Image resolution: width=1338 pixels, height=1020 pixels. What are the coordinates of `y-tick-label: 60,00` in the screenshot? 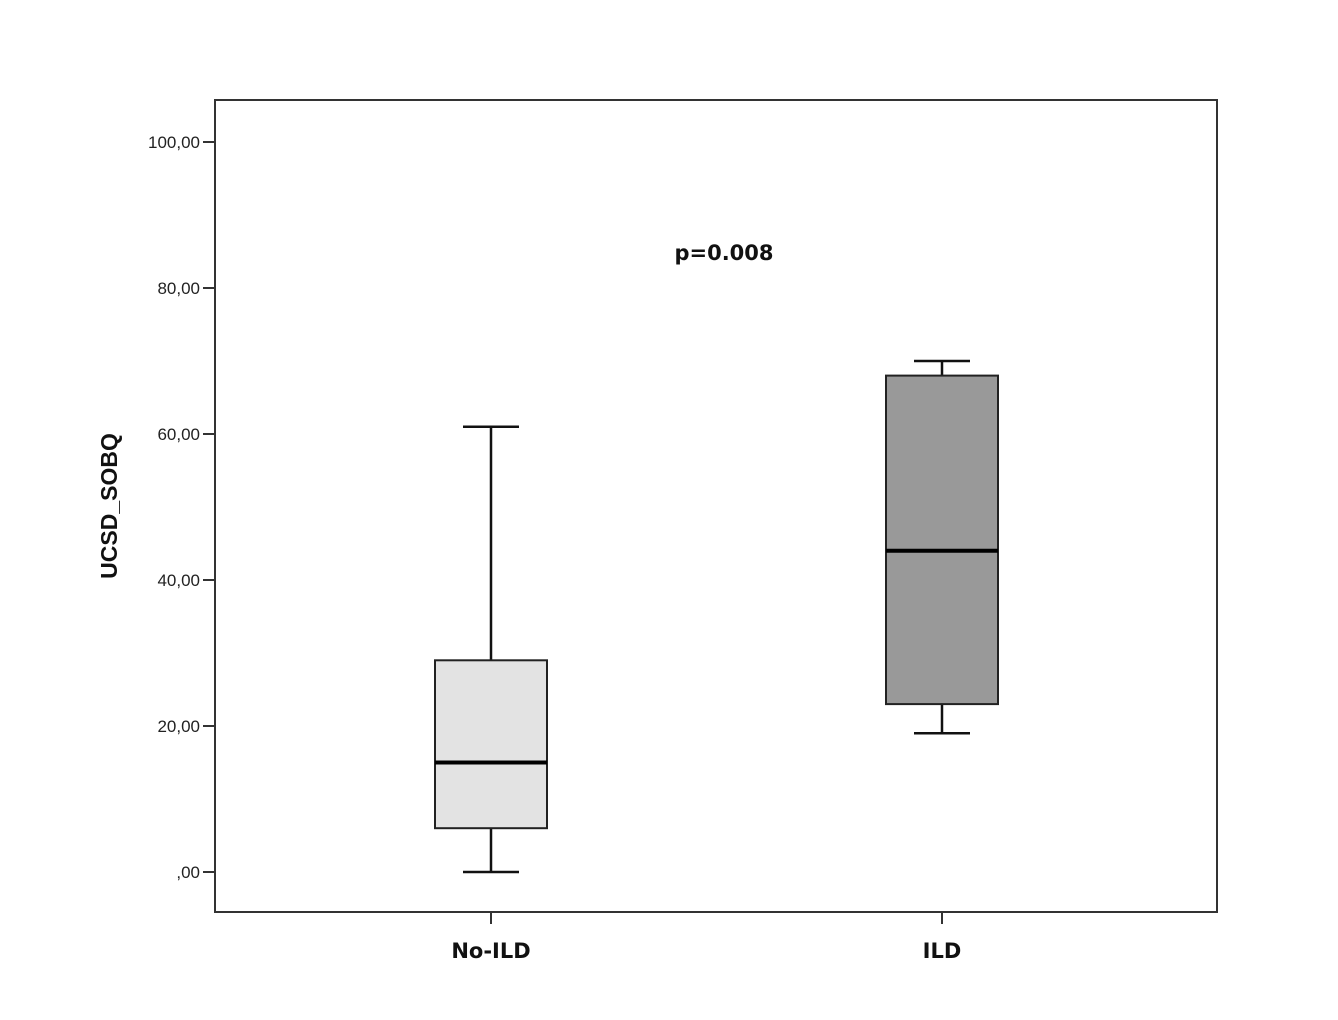 It's located at (178, 434).